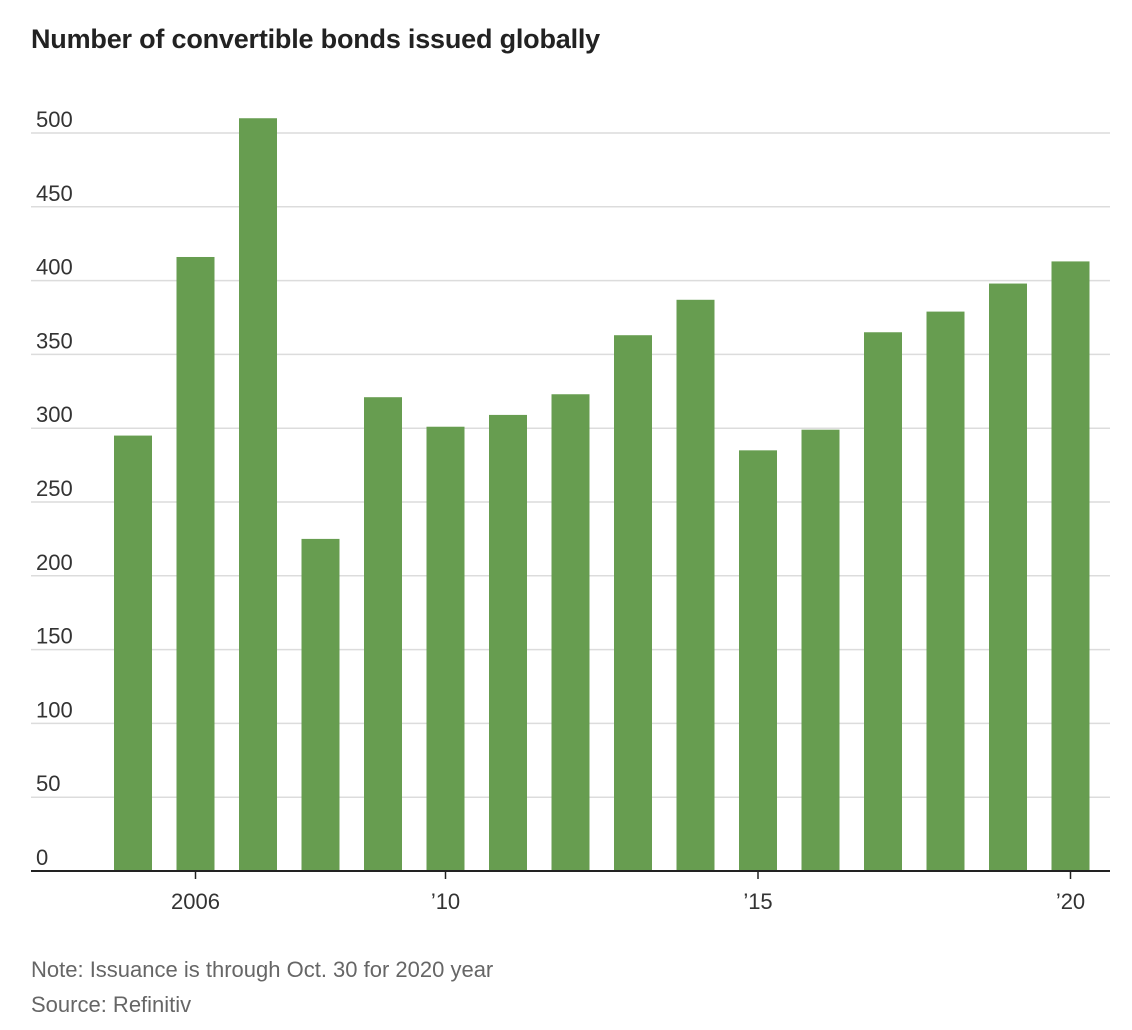 Image resolution: width=1132 pixels, height=1030 pixels. I want to click on x-tick-label: ’20, so click(1070, 901).